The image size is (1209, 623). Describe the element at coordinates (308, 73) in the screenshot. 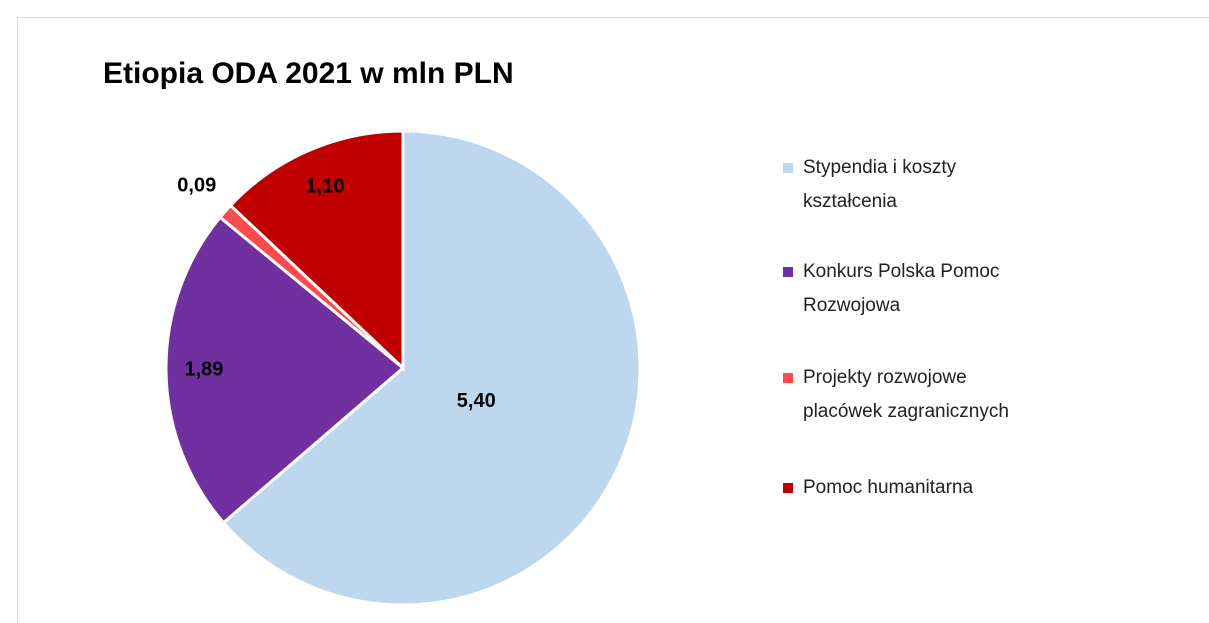

I see `chart-title: Etiopia ODA 2021 w mln PLN` at that location.